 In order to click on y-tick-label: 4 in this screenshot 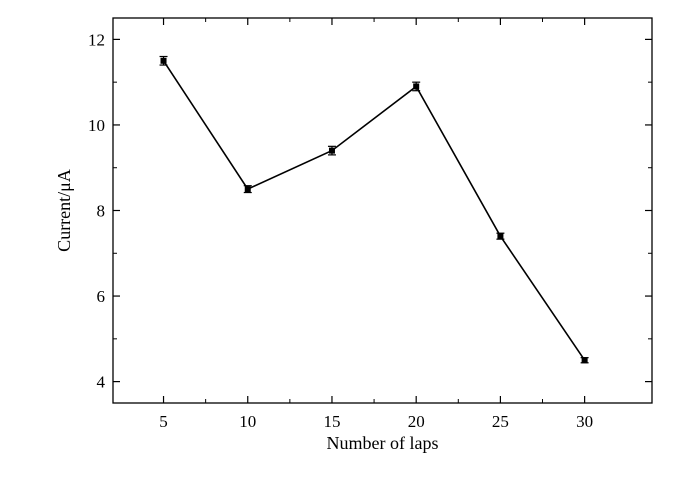, I will do `click(101, 382)`.